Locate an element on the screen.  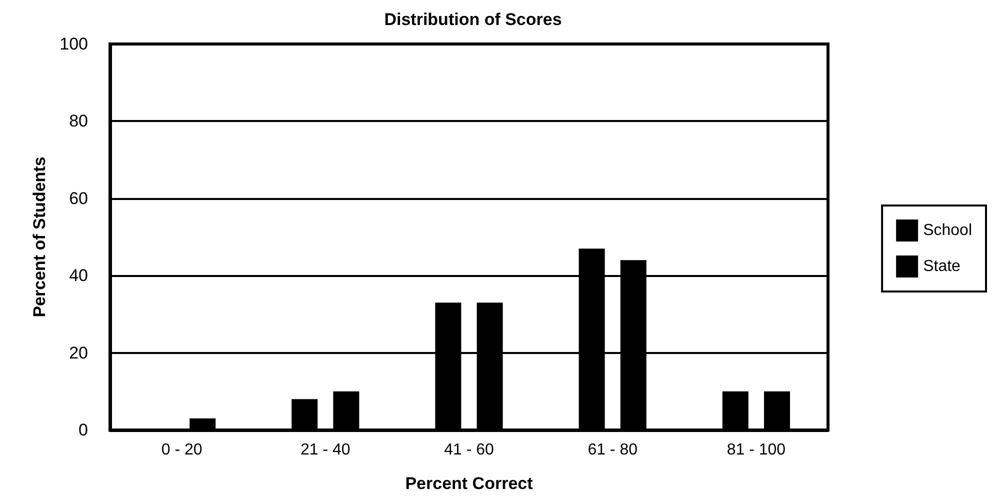
x-tick-label: 61 - 80 is located at coordinates (613, 450).